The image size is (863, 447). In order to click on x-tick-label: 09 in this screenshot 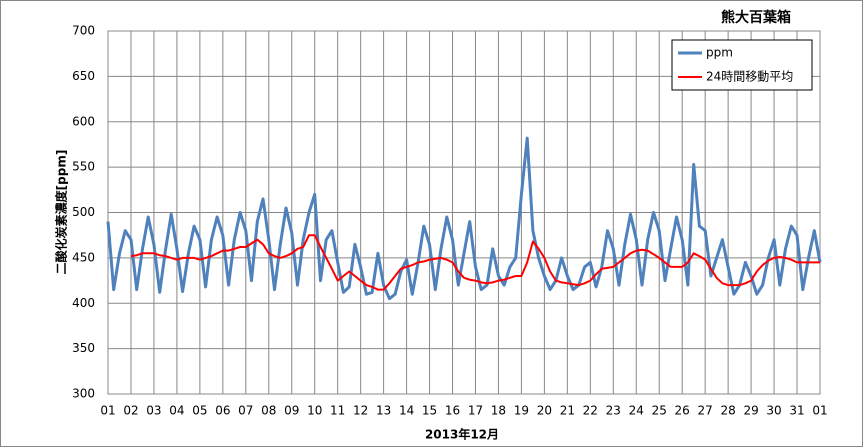, I will do `click(291, 411)`.